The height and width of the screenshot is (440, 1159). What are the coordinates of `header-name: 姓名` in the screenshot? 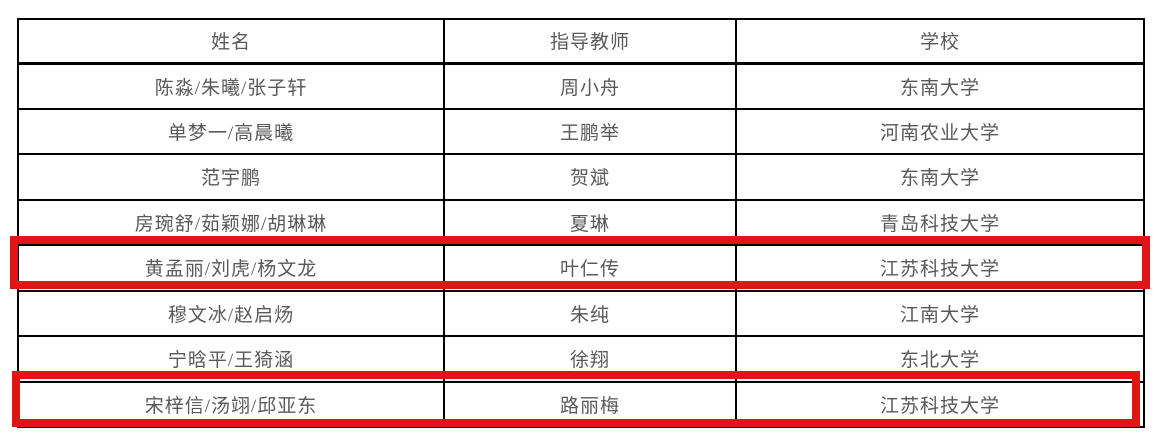 It's located at (231, 41).